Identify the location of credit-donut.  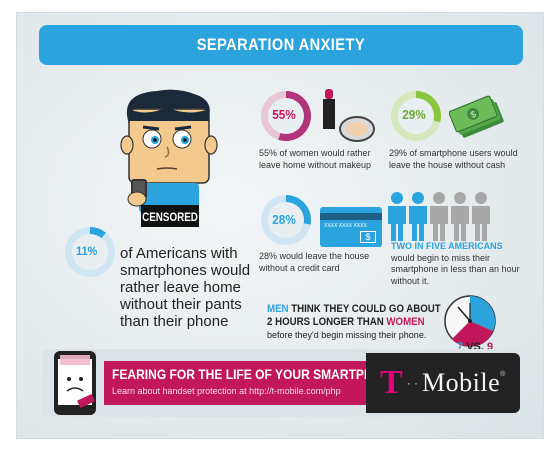
(286, 220).